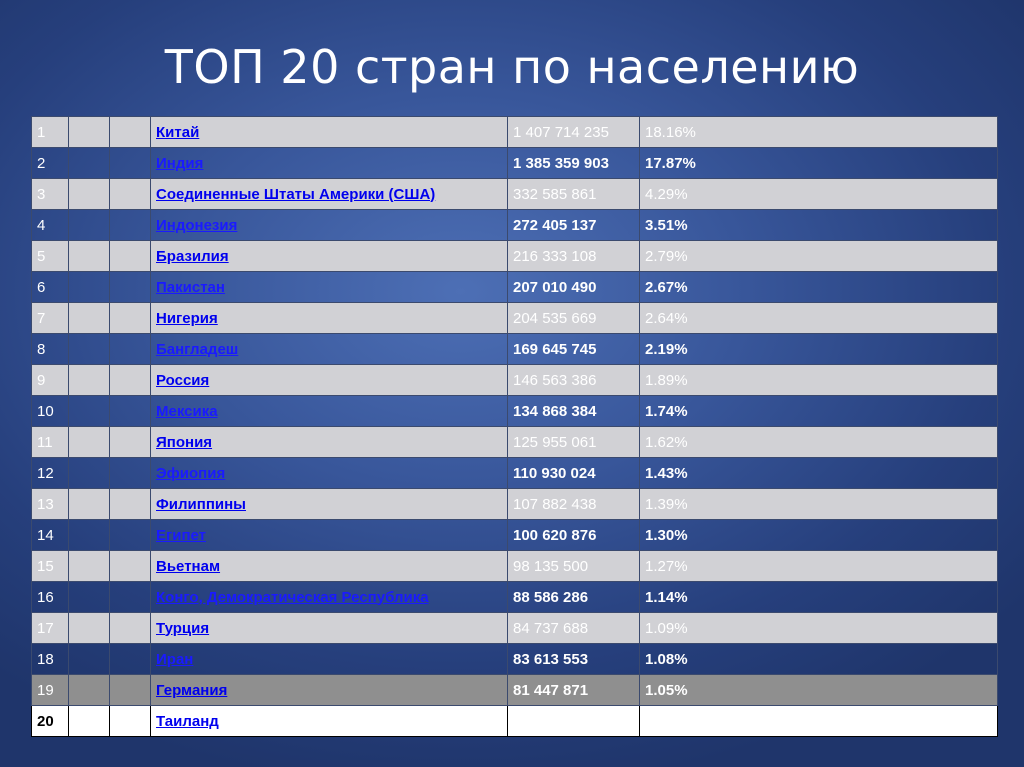  What do you see at coordinates (329, 473) in the screenshot?
I see `country-cell: Эфиопия` at bounding box center [329, 473].